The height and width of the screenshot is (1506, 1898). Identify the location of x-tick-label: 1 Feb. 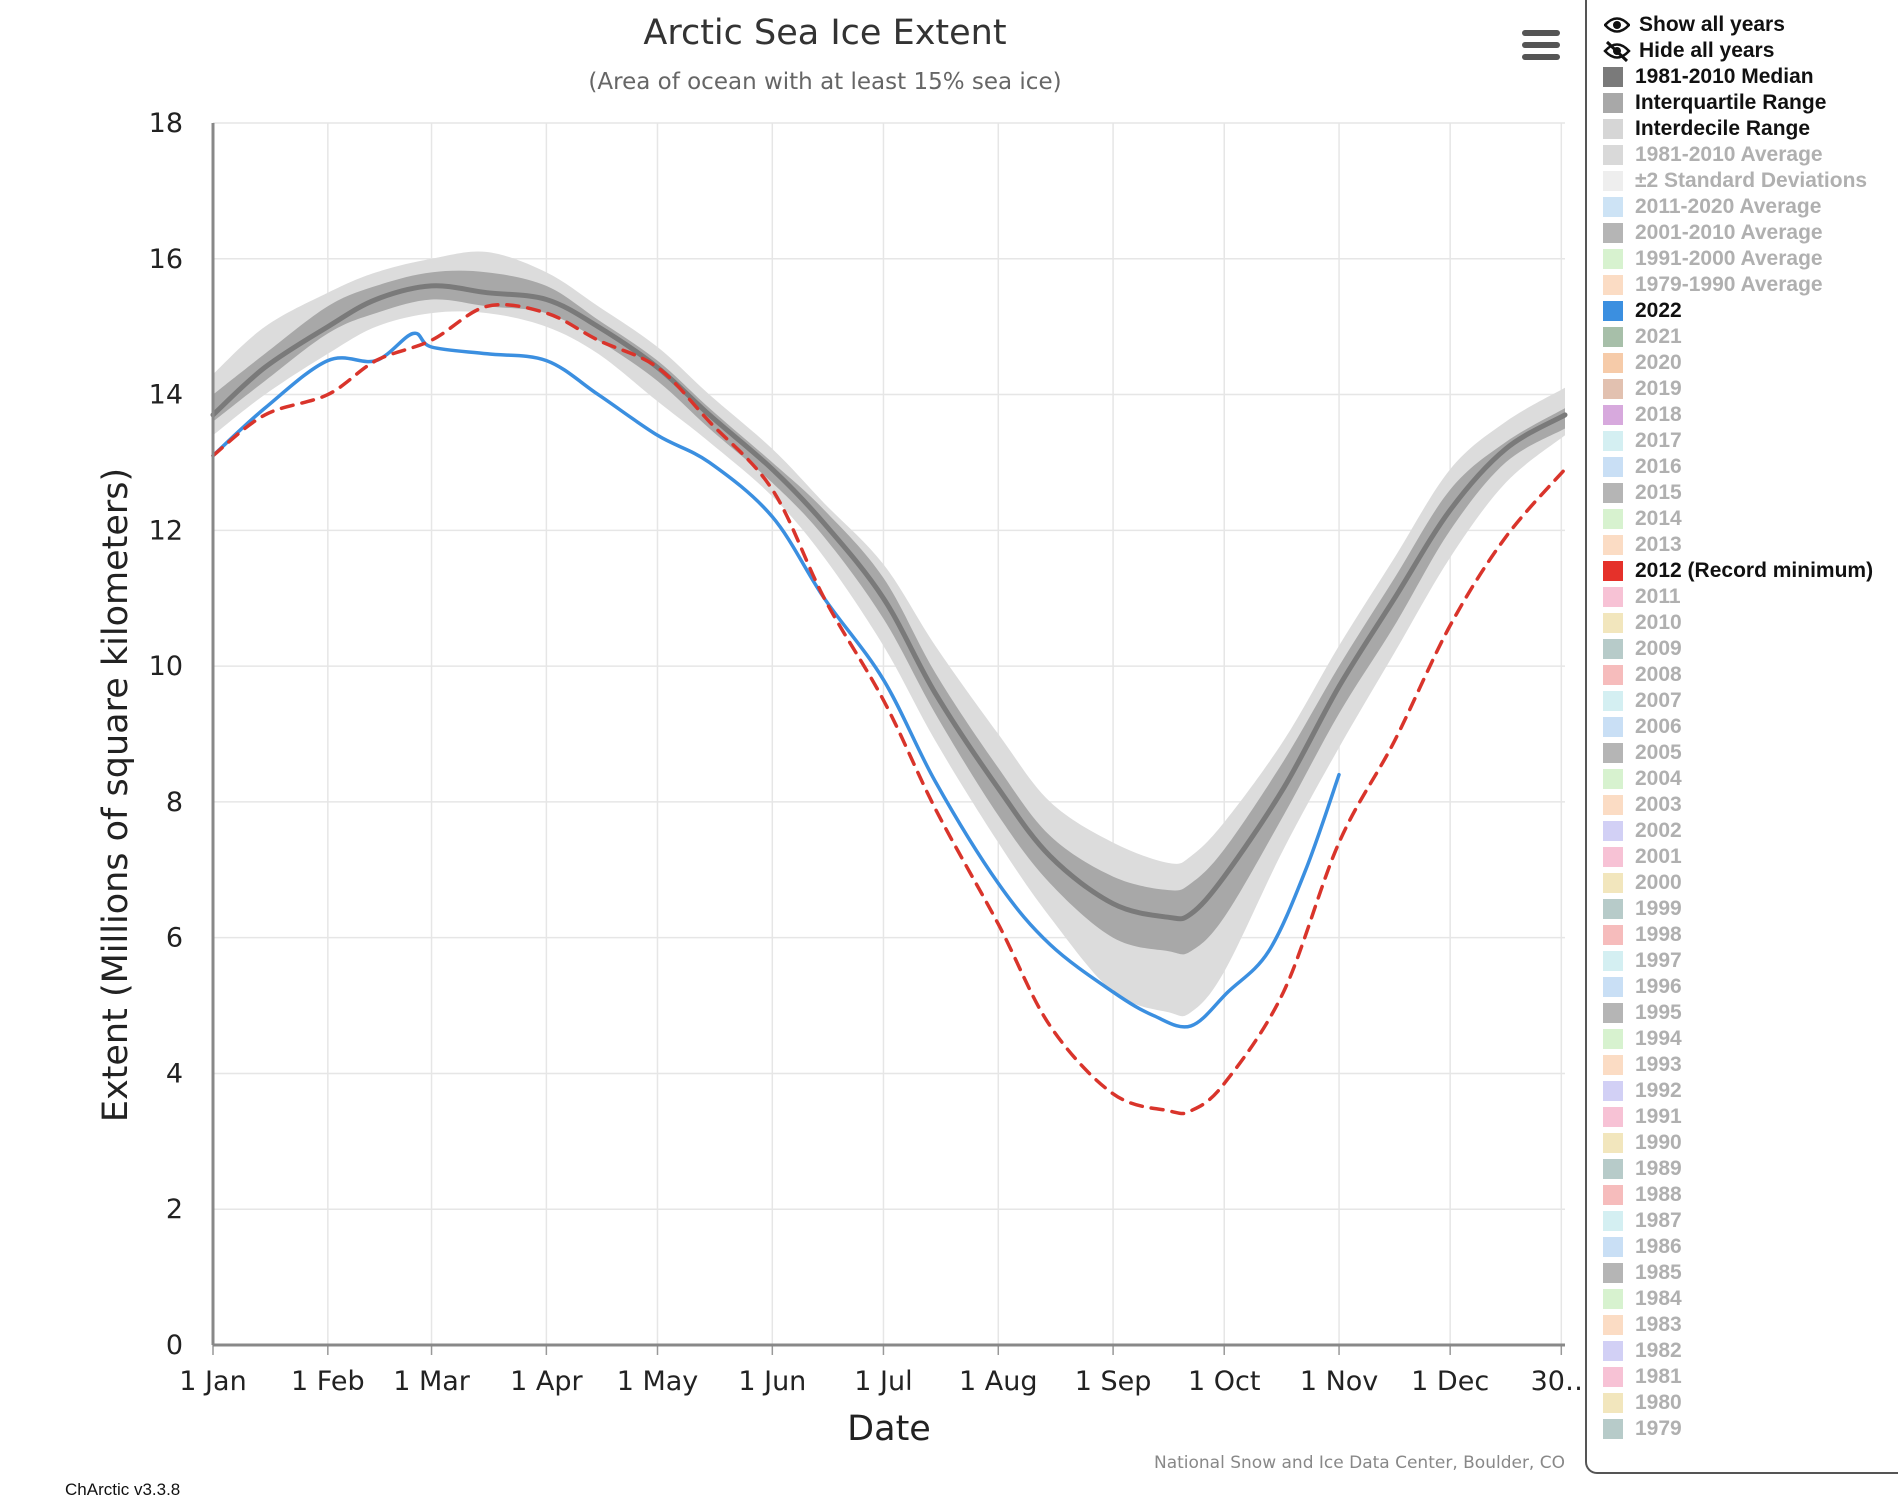
(328, 1381).